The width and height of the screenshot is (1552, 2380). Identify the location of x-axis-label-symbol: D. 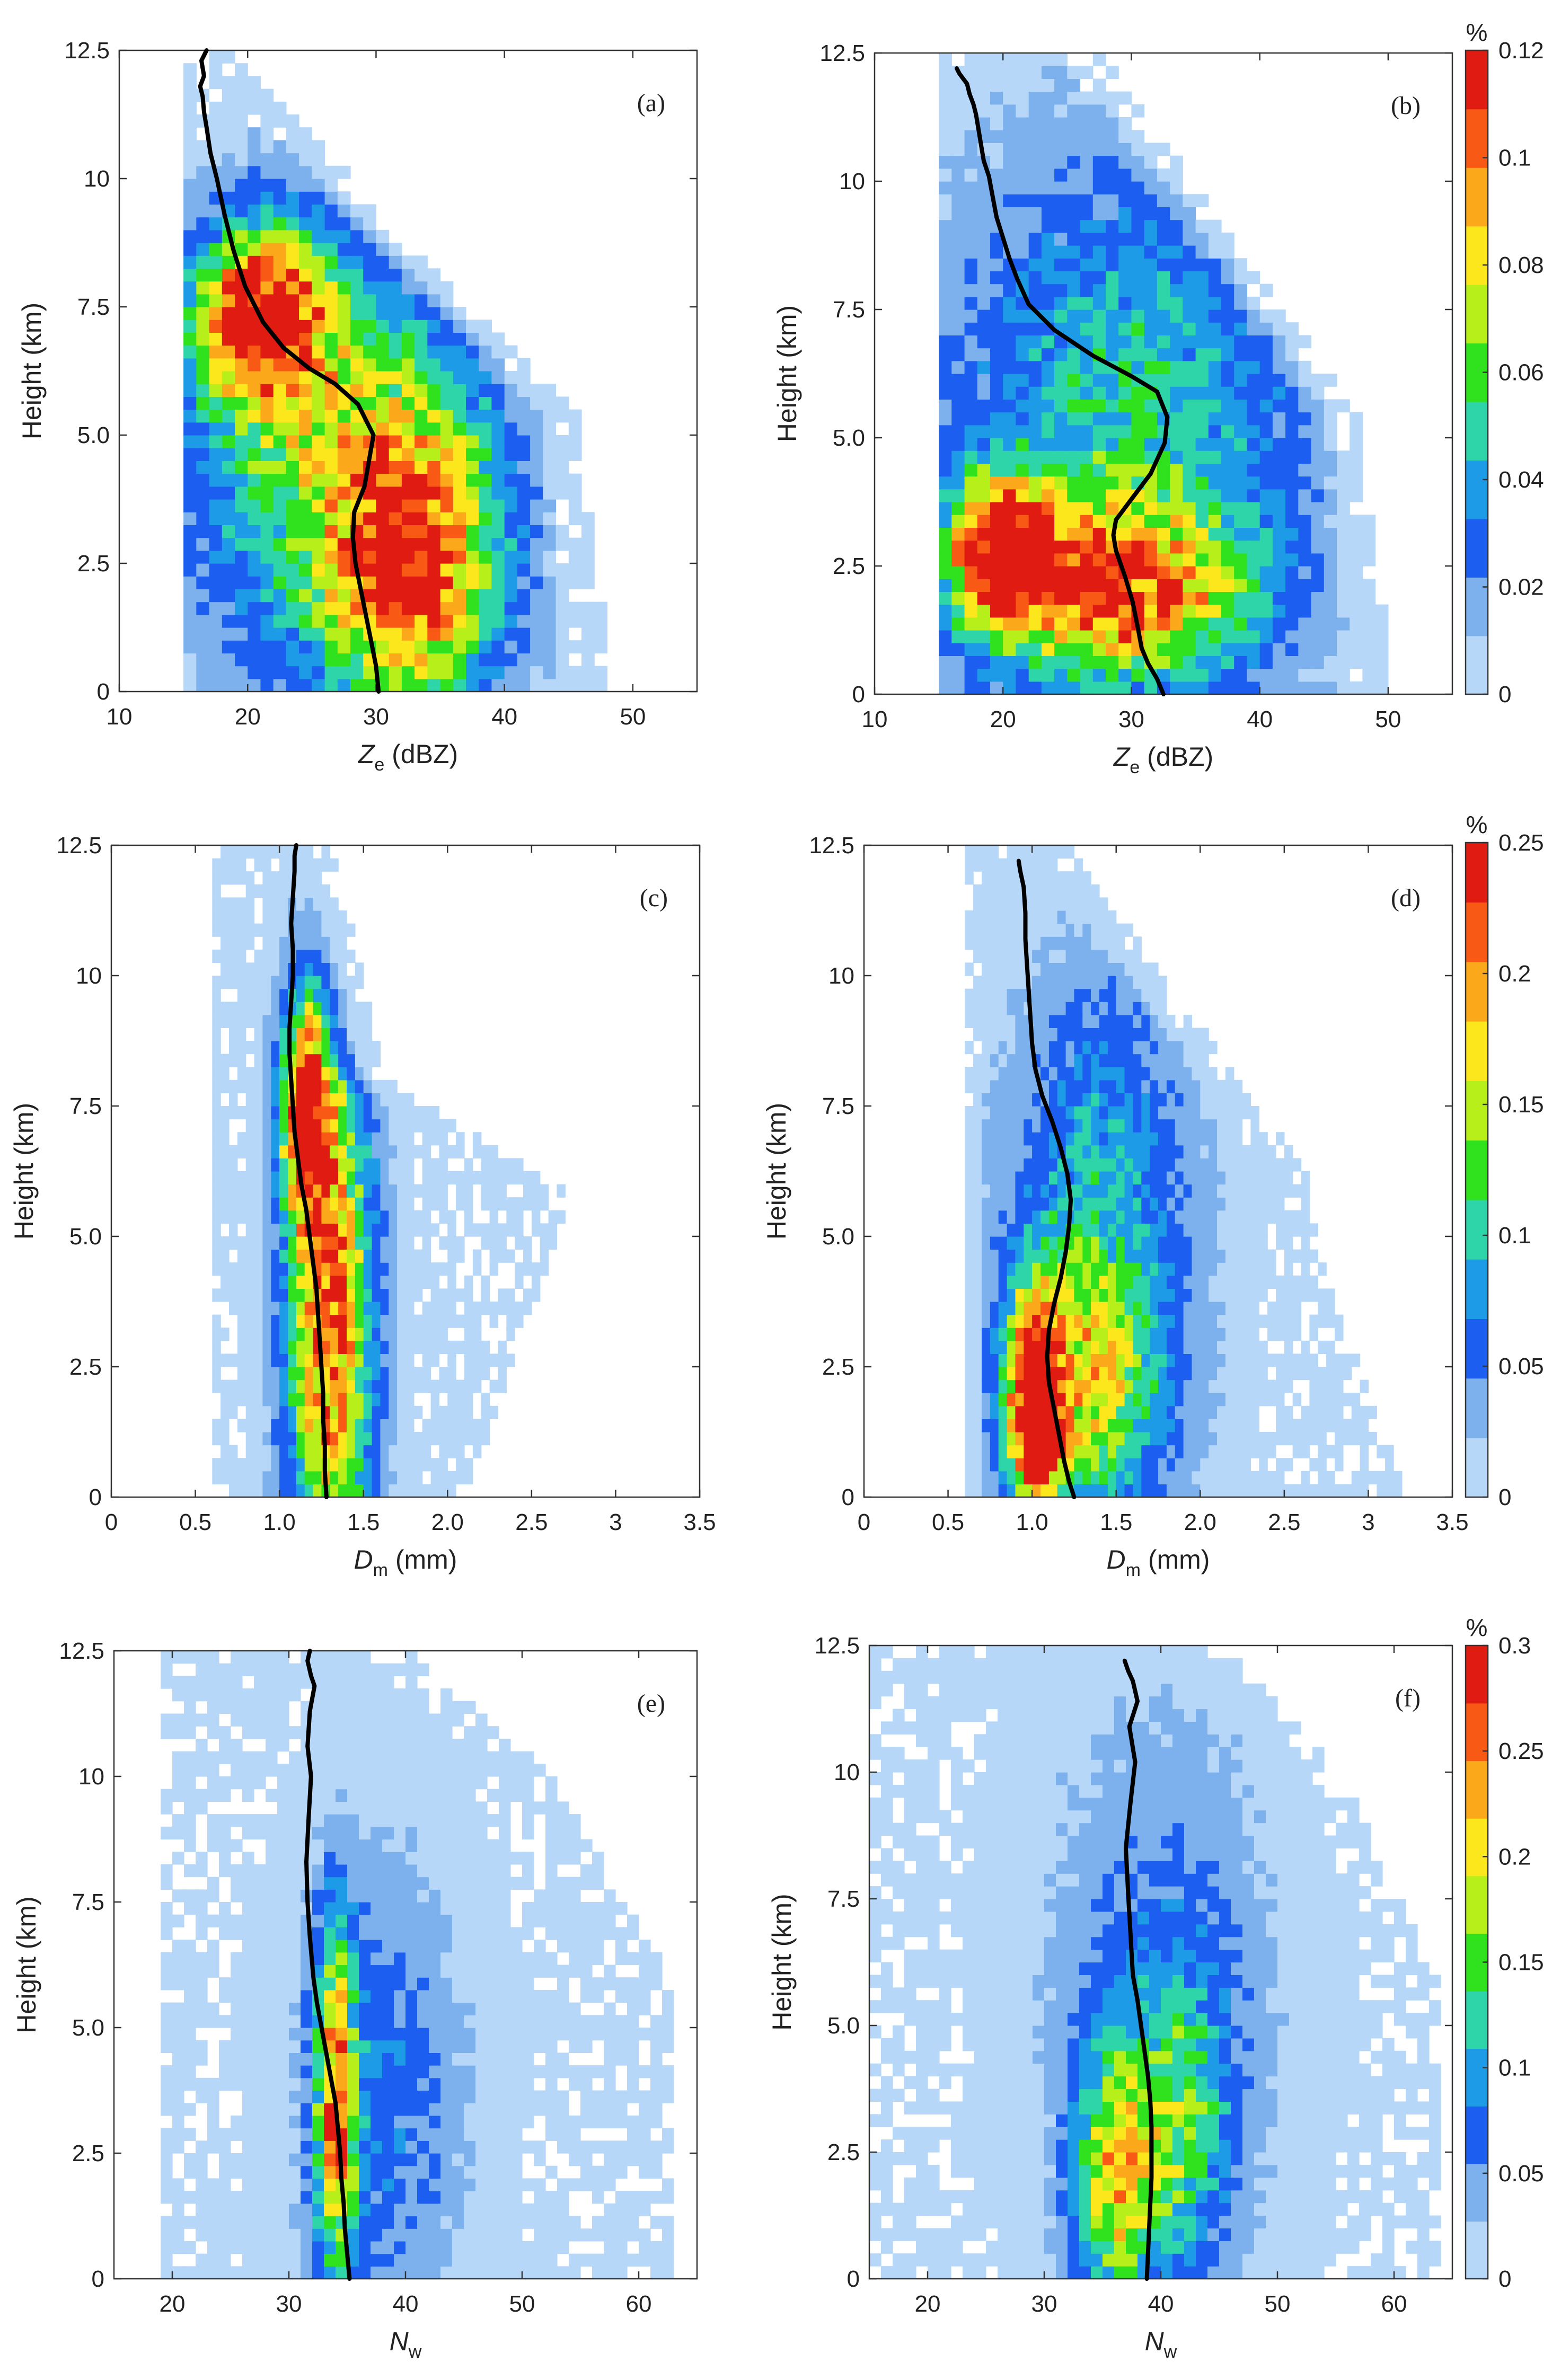
(363, 1559).